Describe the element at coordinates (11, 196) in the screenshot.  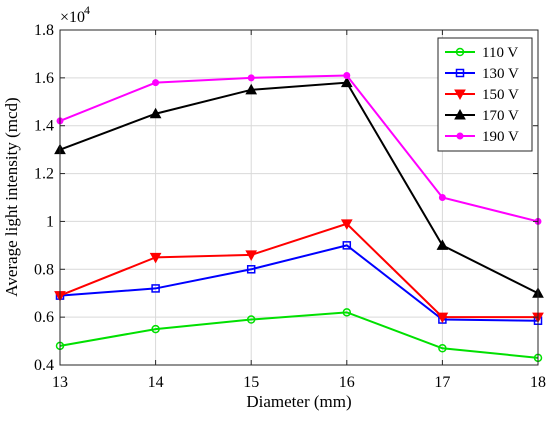
I see `y-axis-label: Average light intensity (mcd)` at that location.